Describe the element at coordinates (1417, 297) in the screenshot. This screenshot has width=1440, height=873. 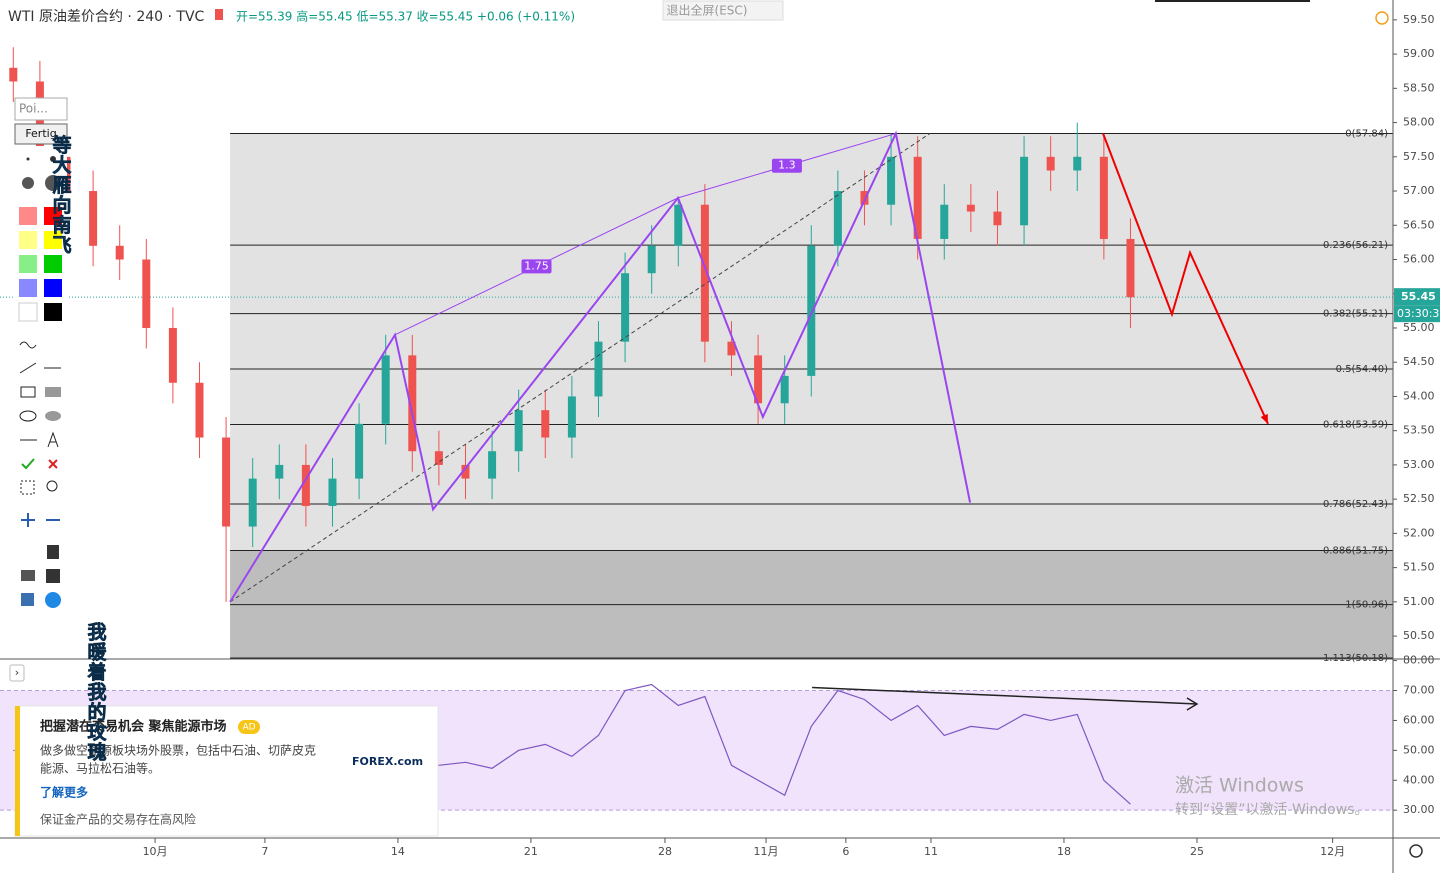
I see `price-tag` at that location.